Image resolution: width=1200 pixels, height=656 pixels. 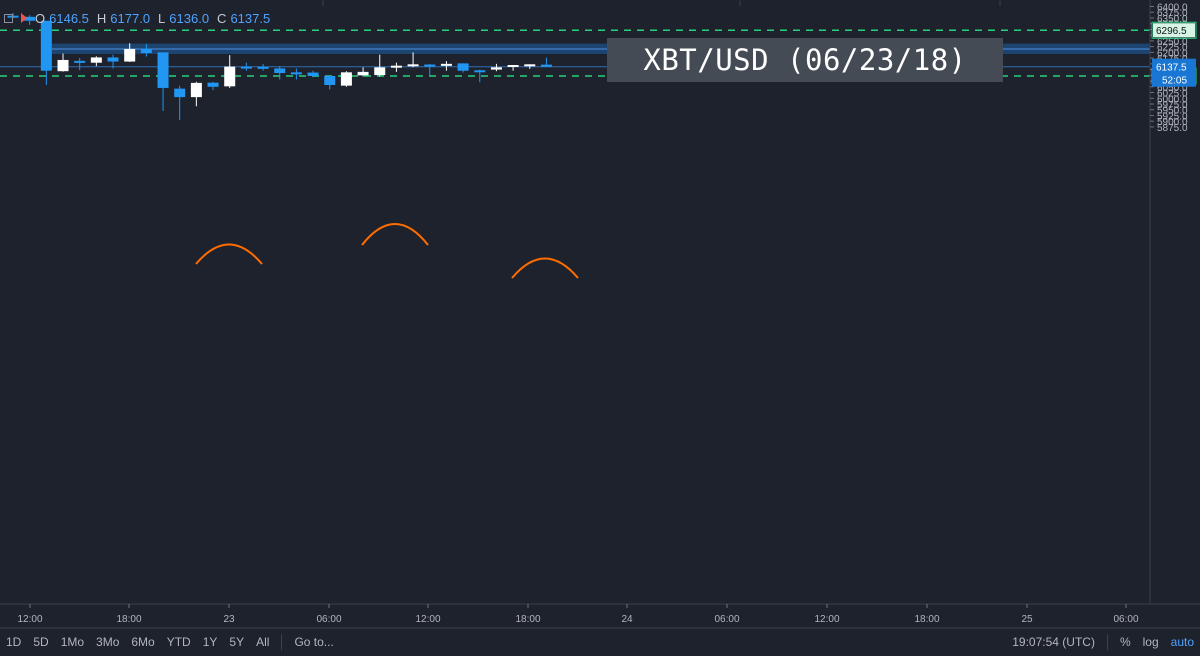 What do you see at coordinates (41, 642) in the screenshot?
I see `range-5d-button: 5D` at bounding box center [41, 642].